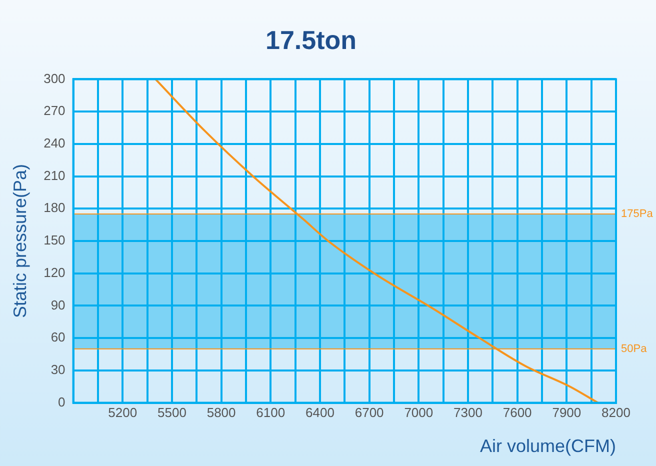 The height and width of the screenshot is (466, 656). I want to click on y-tick-label: 150, so click(55, 240).